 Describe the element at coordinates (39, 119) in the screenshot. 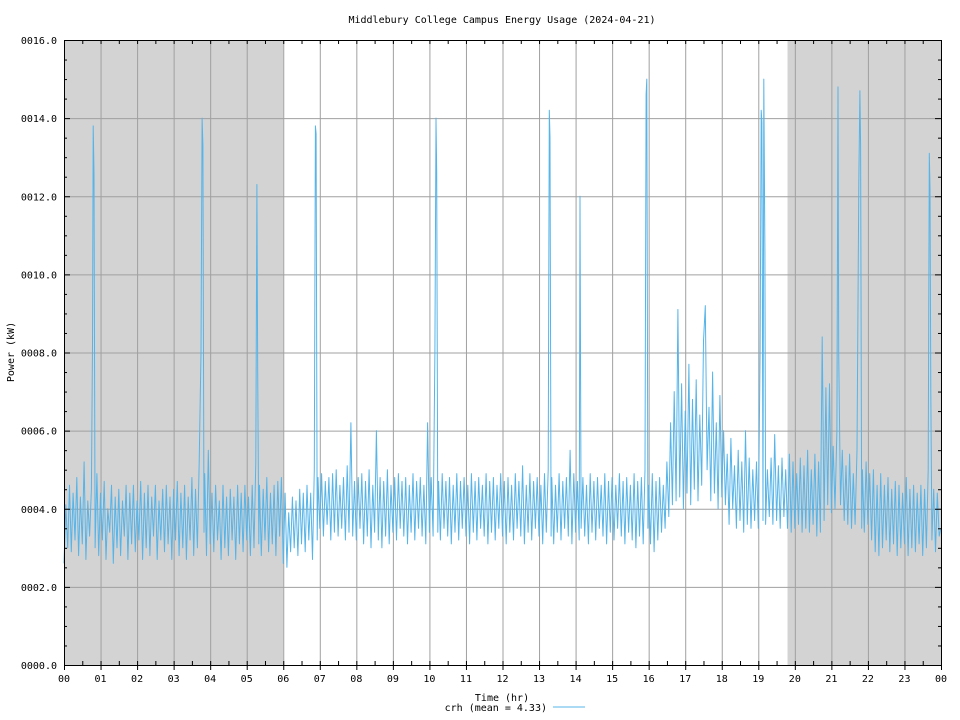

I see `y-tick-label: 0014.0` at that location.